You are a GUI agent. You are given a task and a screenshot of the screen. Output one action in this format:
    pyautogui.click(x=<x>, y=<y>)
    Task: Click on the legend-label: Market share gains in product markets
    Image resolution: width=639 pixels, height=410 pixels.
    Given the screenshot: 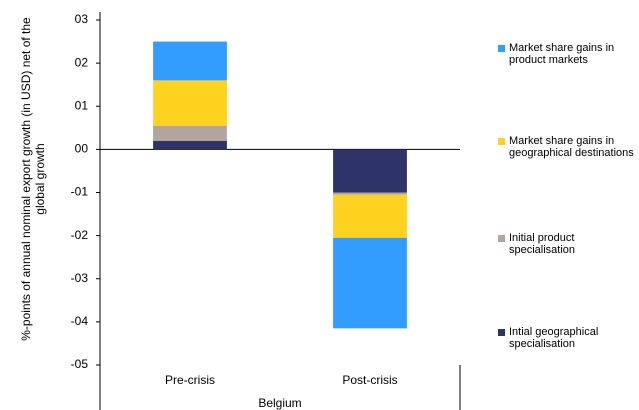 What is the action you would take?
    pyautogui.click(x=562, y=54)
    